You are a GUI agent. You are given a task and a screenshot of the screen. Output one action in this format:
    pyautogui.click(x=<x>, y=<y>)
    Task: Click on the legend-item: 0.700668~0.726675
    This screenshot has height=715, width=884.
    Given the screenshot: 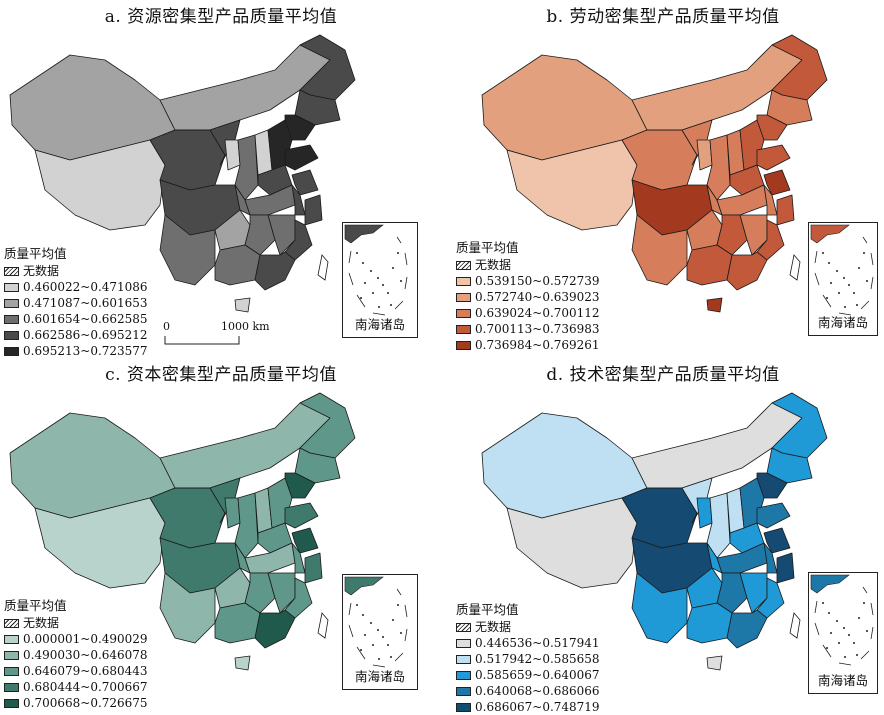 What is the action you would take?
    pyautogui.click(x=76, y=703)
    